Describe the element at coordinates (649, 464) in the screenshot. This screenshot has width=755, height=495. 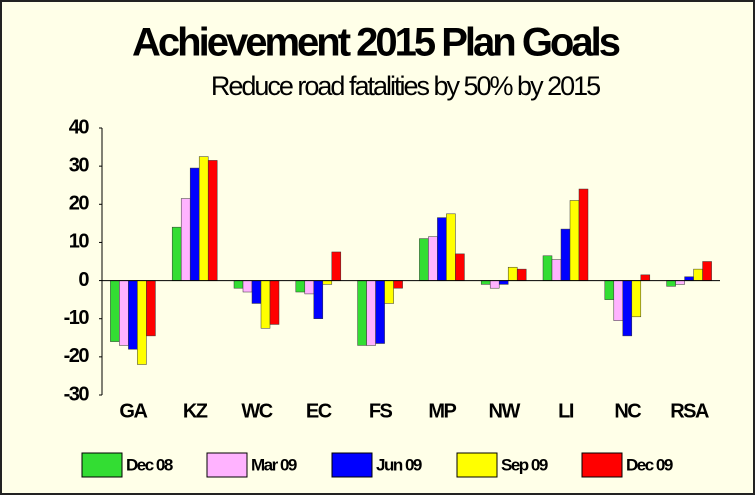
I see `legend-label: Dec 09` at that location.